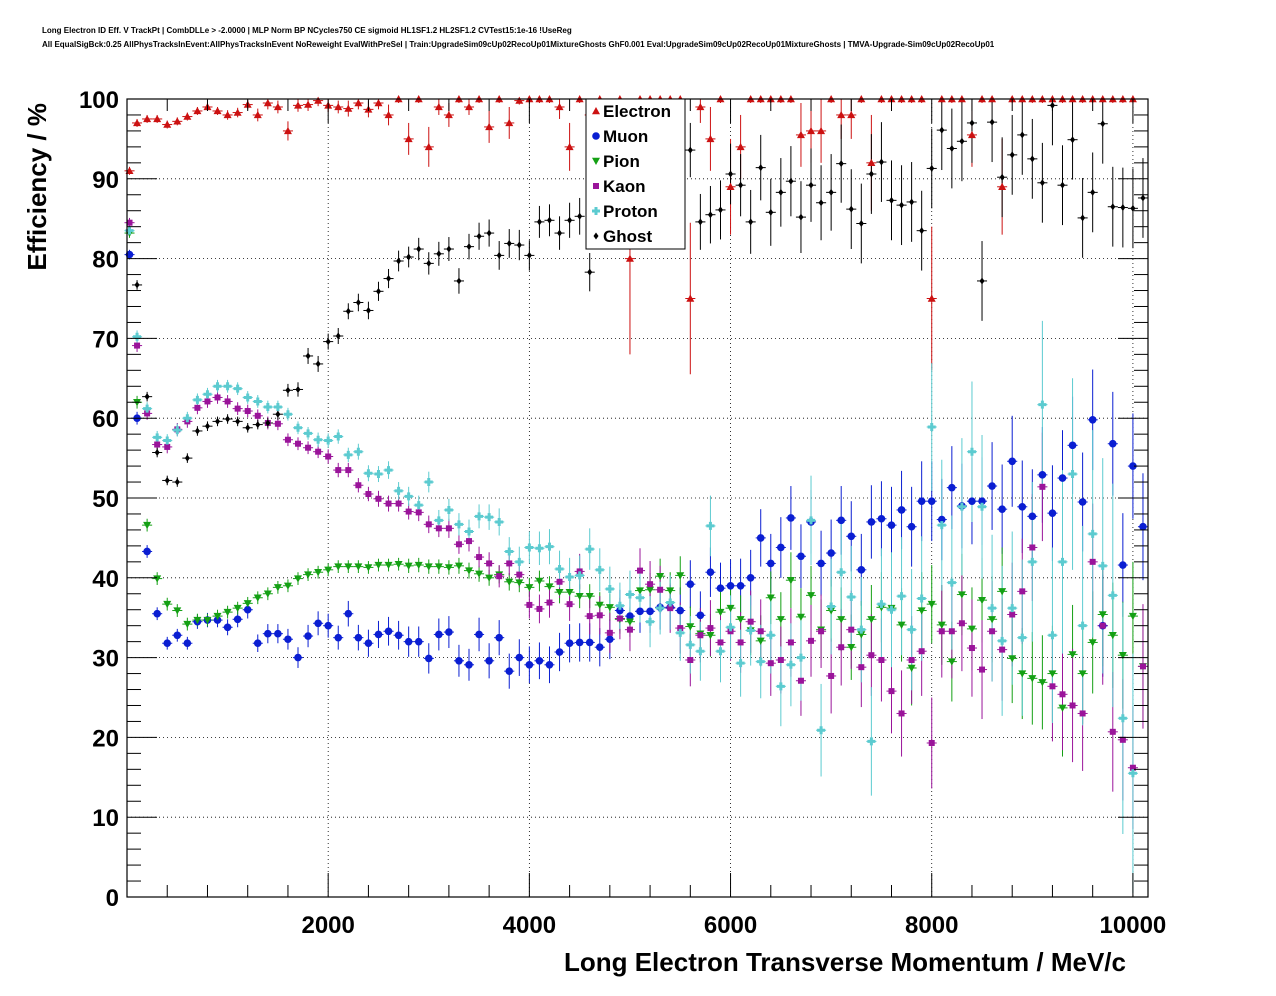  I want to click on legend-box, so click(635, 174).